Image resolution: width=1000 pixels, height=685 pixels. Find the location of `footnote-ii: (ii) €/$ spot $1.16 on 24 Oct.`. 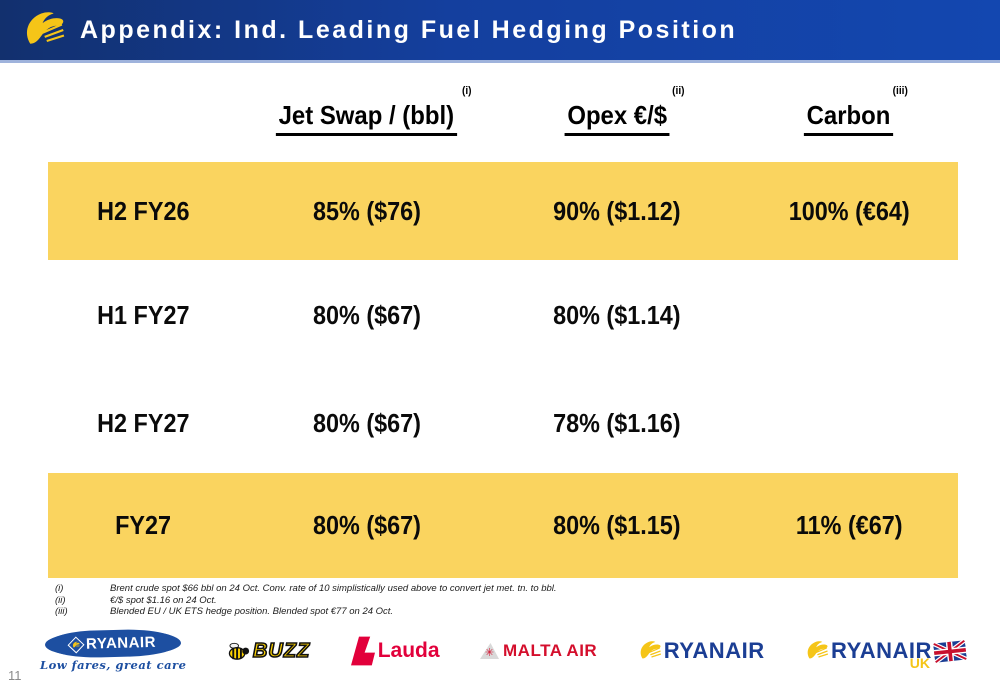

footnote-ii: (ii) €/$ spot $1.16 on 24 Oct. is located at coordinates (495, 601).